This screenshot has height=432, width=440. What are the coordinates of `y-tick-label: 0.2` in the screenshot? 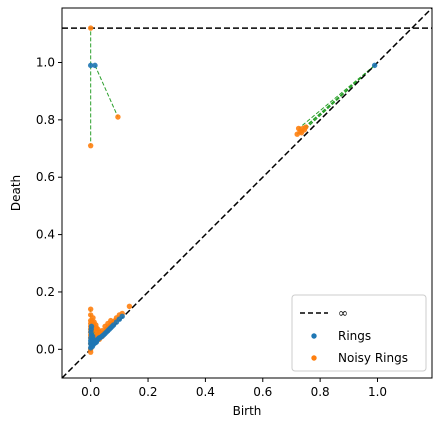 It's located at (45, 292).